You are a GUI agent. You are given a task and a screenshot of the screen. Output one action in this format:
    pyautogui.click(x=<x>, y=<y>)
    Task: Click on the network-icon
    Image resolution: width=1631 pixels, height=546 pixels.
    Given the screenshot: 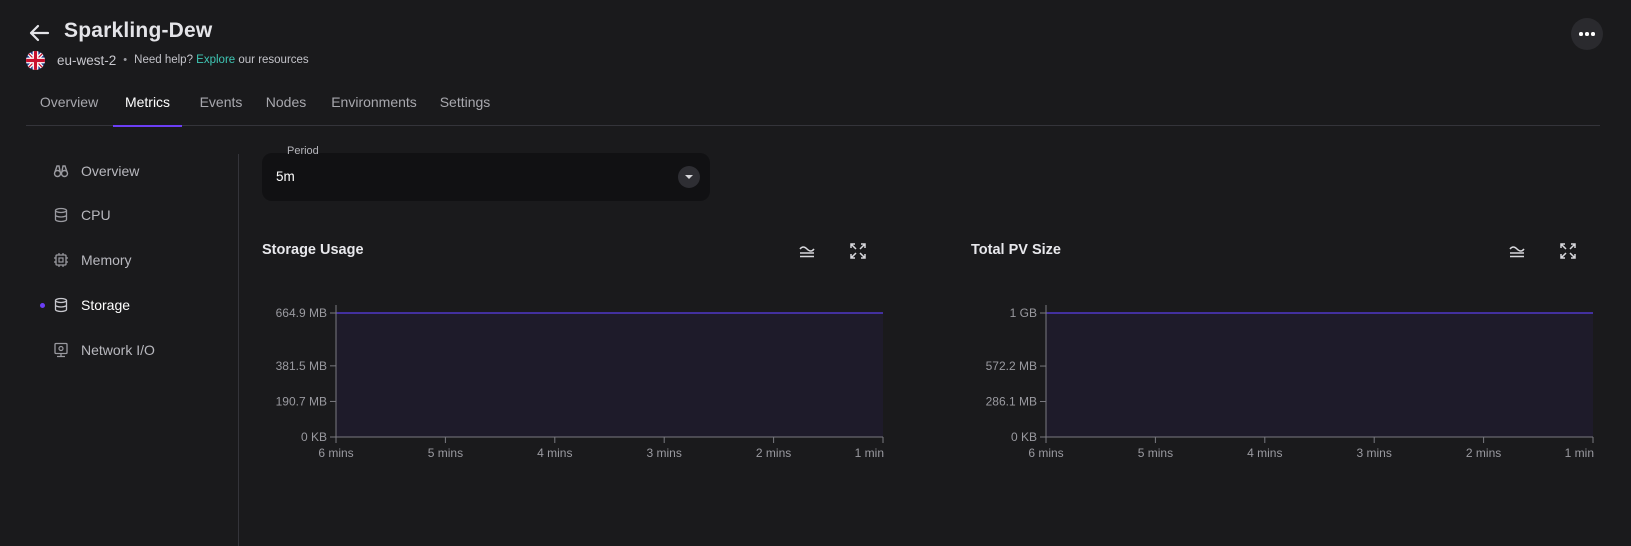 What is the action you would take?
    pyautogui.click(x=61, y=350)
    